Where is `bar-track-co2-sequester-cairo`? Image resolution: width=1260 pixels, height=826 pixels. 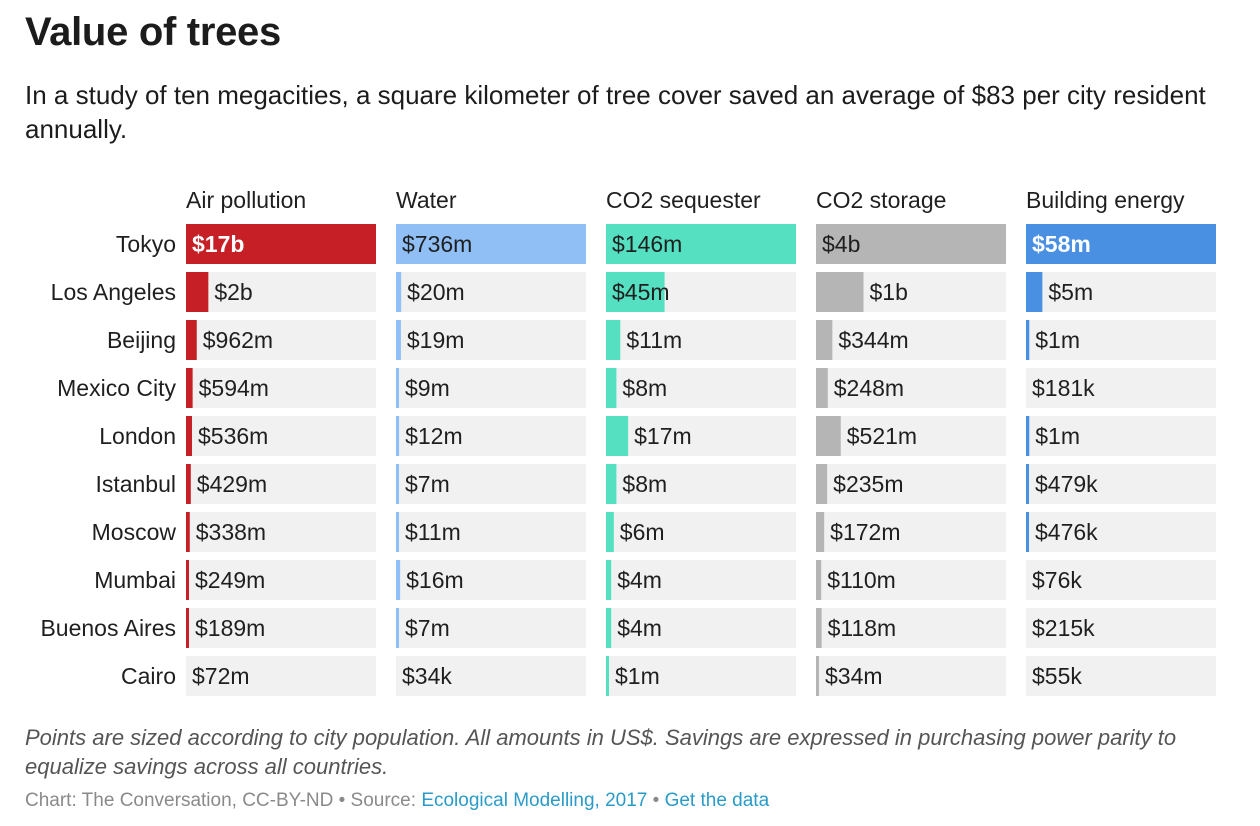 bar-track-co2-sequester-cairo is located at coordinates (701, 676).